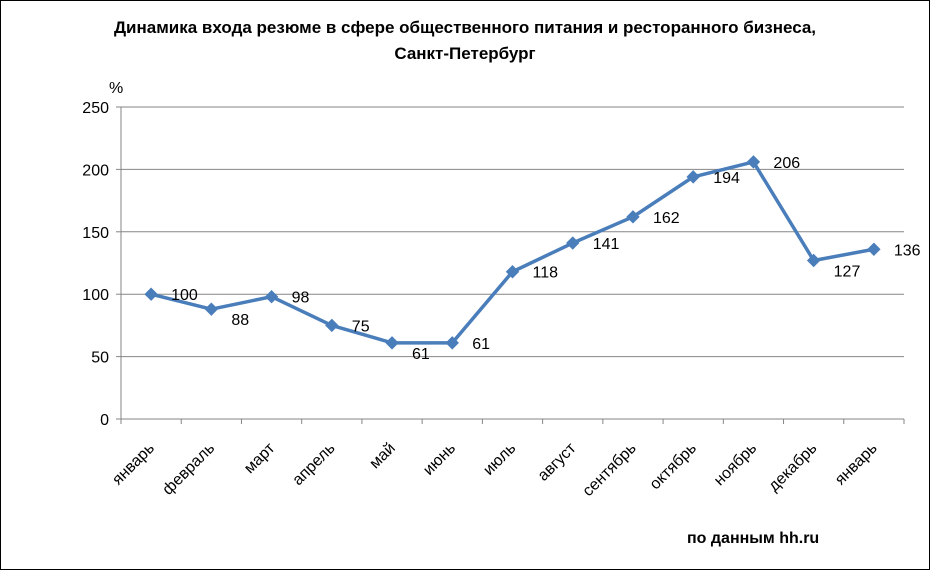 Image resolution: width=930 pixels, height=570 pixels. Describe the element at coordinates (382, 456) in the screenshot. I see `x-tick-label: май` at that location.